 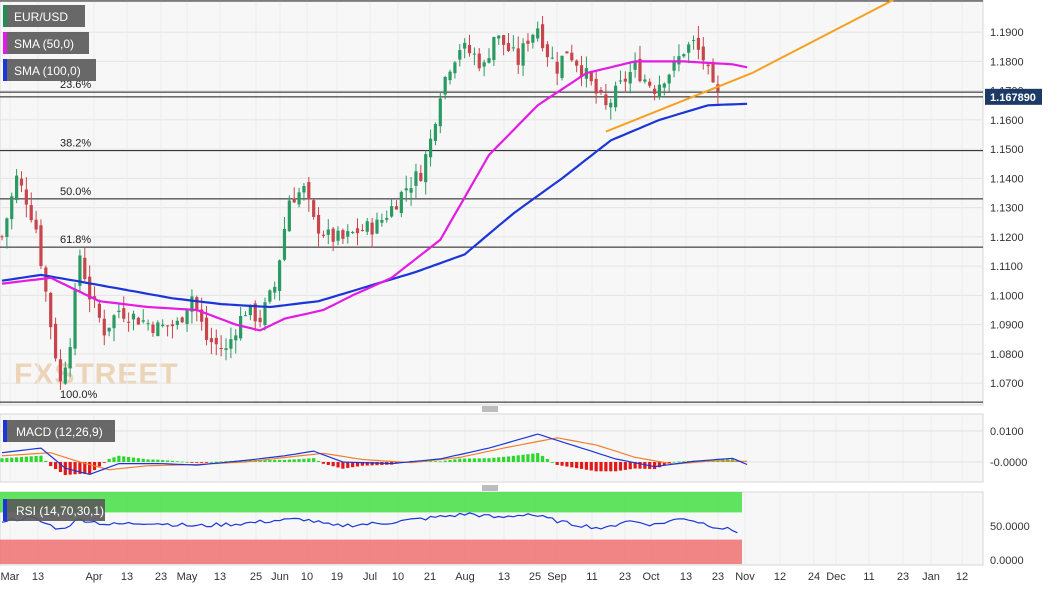 What do you see at coordinates (1010, 527) in the screenshot?
I see `rsi-tick-label: 50.0000` at bounding box center [1010, 527].